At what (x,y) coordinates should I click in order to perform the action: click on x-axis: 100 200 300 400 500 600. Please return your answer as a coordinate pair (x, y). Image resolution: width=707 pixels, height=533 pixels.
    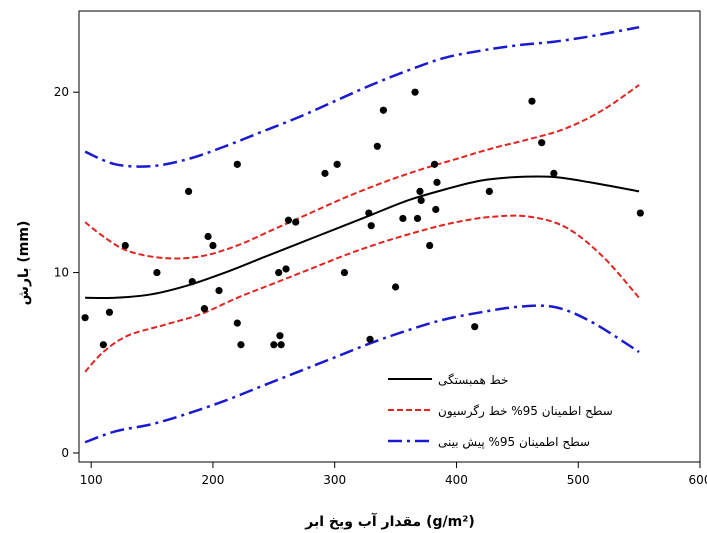
    Looking at the image, I should click on (393, 474).